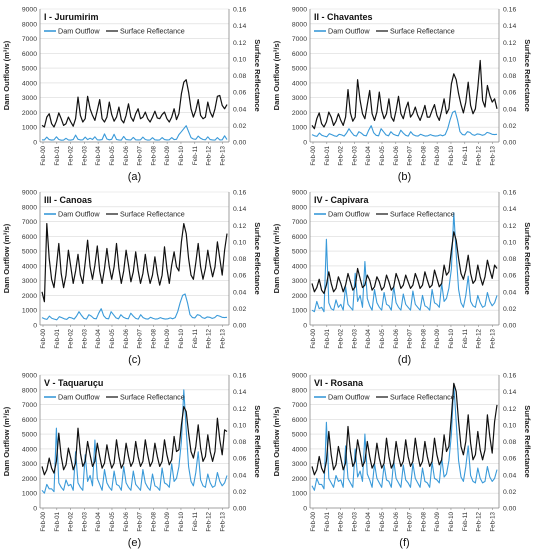 Image resolution: width=539 pixels, height=550 pixels. I want to click on x-tick-label: Feb-01, so click(327, 521).